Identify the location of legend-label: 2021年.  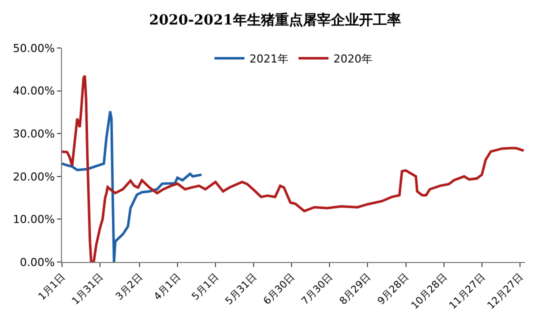
(269, 59).